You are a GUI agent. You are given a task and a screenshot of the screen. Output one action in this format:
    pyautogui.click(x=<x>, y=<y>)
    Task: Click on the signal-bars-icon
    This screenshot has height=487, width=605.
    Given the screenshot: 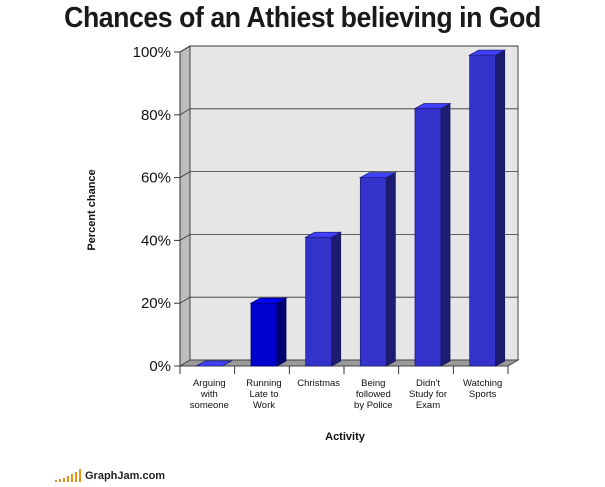 What is the action you would take?
    pyautogui.click(x=68, y=475)
    